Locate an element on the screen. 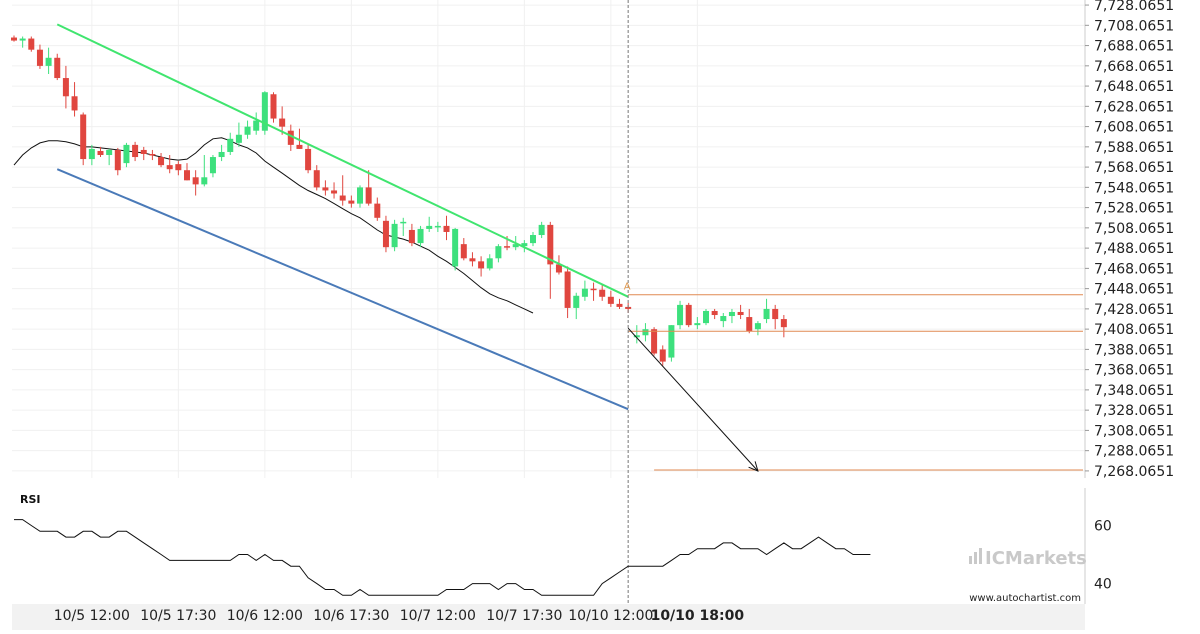 Image resolution: width=1200 pixels, height=634 pixels. price-tick-label: 7,688.0651 is located at coordinates (1134, 47).